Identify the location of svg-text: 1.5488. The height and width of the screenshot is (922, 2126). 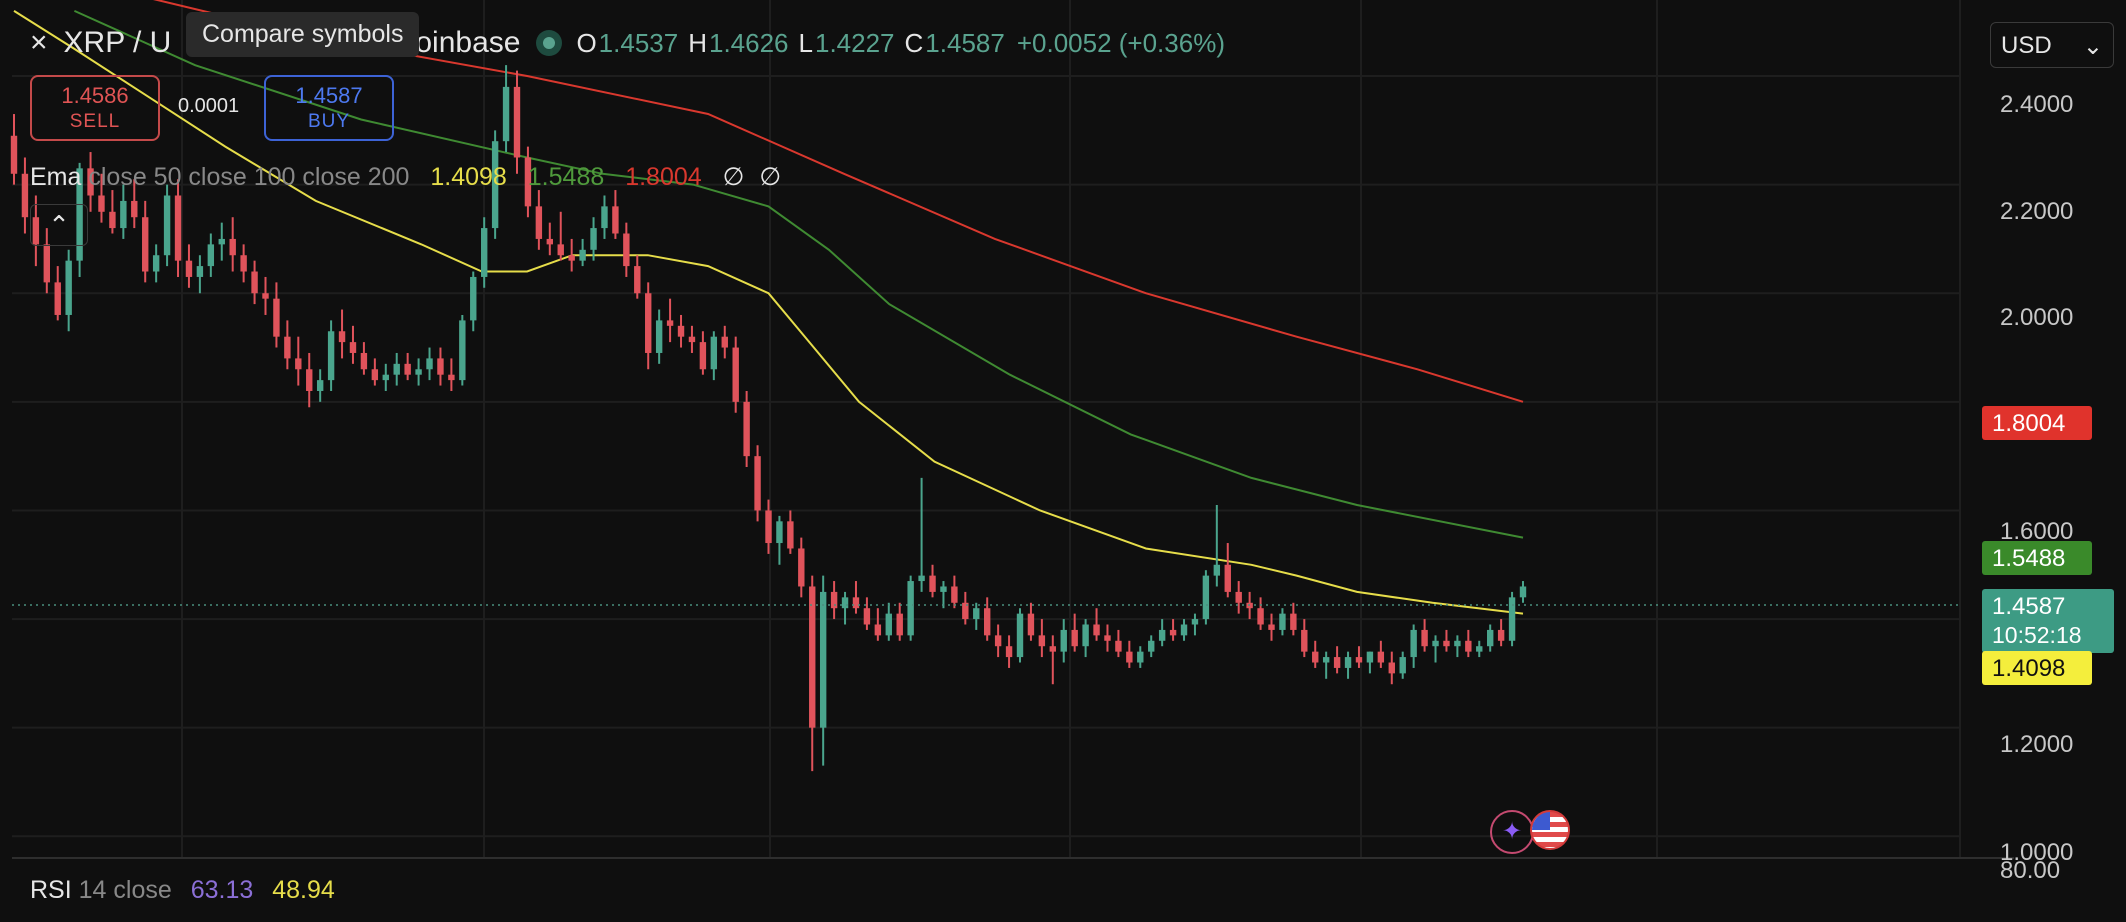
(2028, 558).